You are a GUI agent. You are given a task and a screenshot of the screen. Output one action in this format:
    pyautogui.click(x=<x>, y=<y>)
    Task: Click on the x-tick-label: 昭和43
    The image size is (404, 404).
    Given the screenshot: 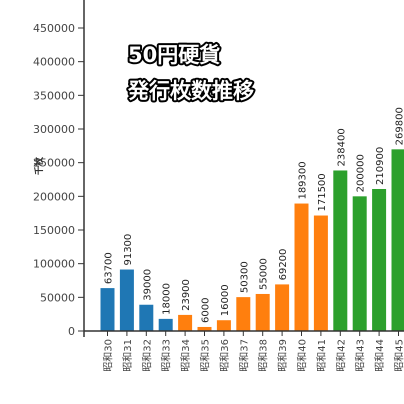 What is the action you would take?
    pyautogui.click(x=361, y=355)
    